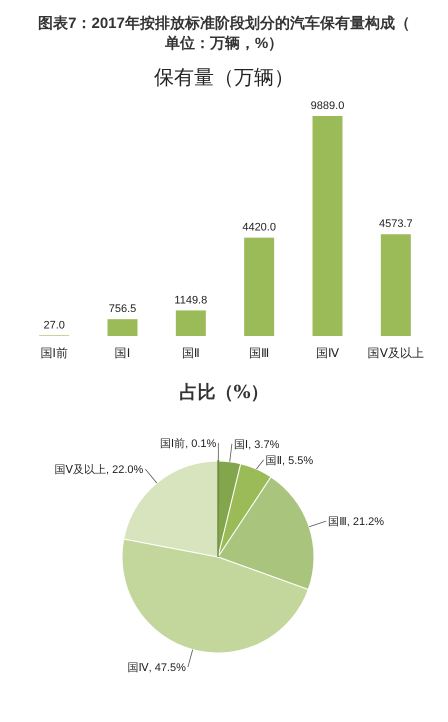 The height and width of the screenshot is (722, 448). What do you see at coordinates (191, 353) in the screenshot?
I see `x-tick-label: 国Ⅱ` at bounding box center [191, 353].